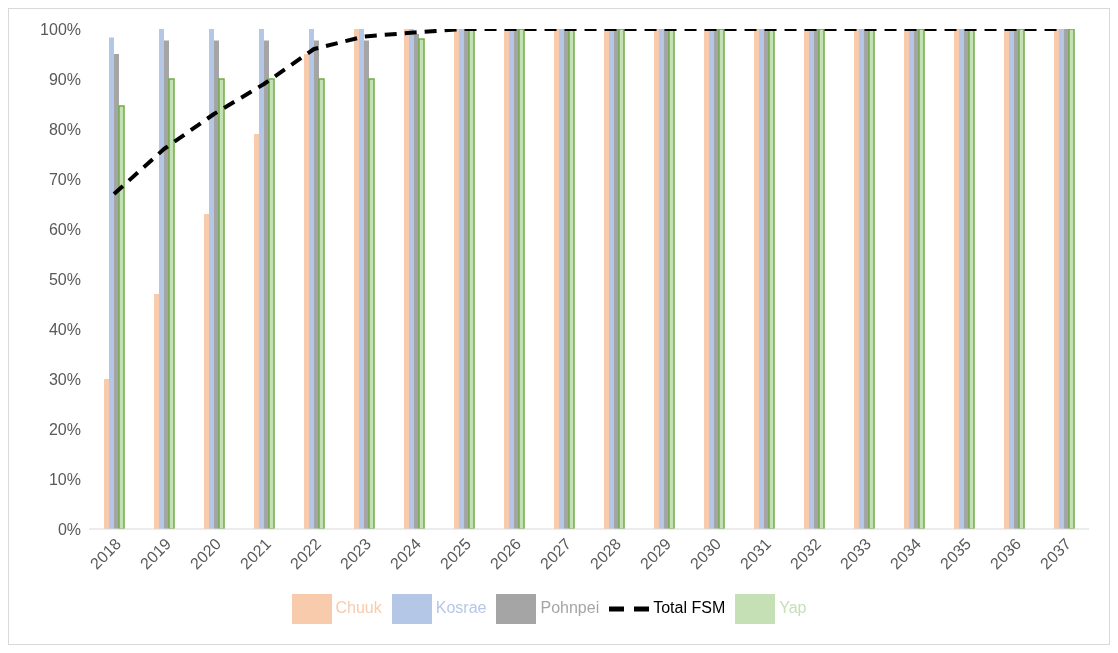 Image resolution: width=1118 pixels, height=653 pixels. I want to click on y-tick-label: 90%, so click(64, 79).